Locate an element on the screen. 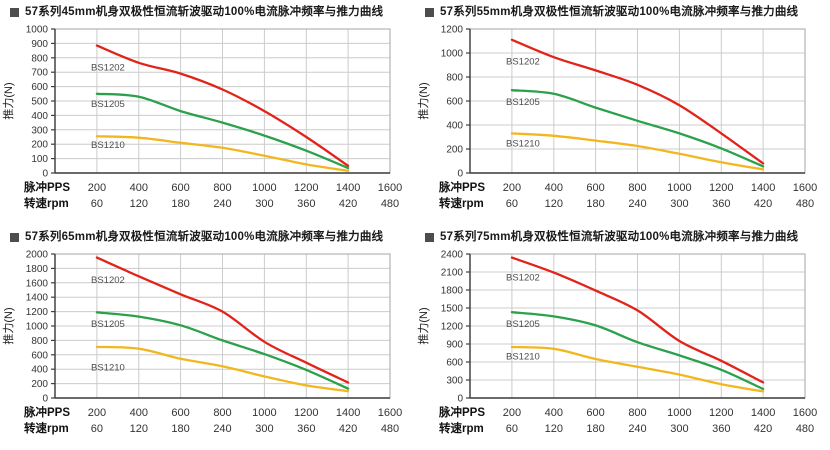 This screenshot has width=830, height=450. svg-text: 100 is located at coordinates (39, 159).